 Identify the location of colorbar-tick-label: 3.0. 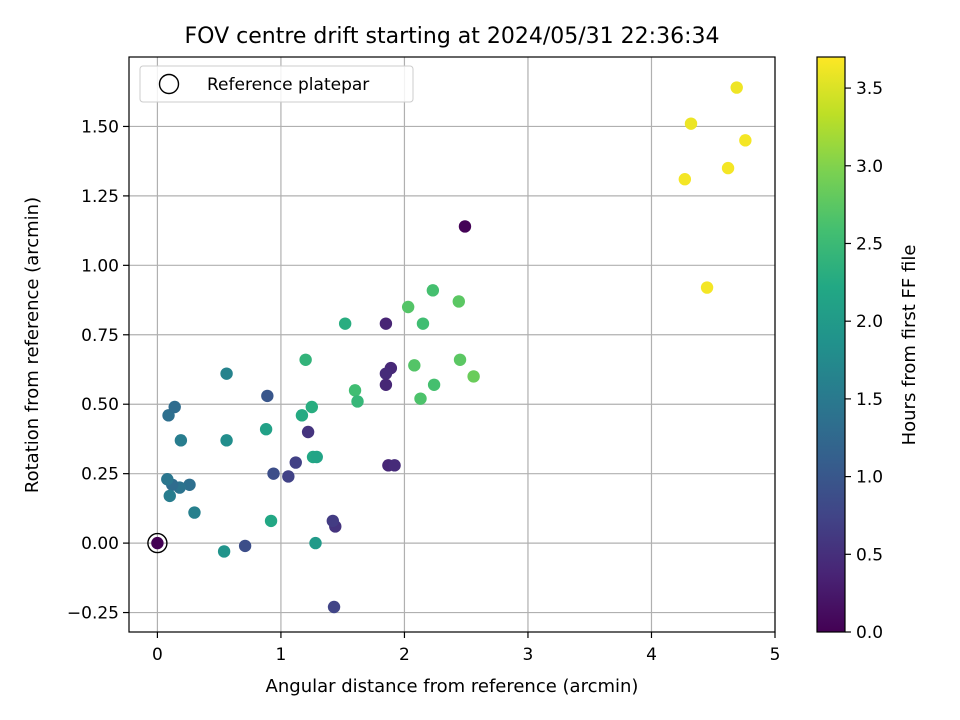
(869, 167).